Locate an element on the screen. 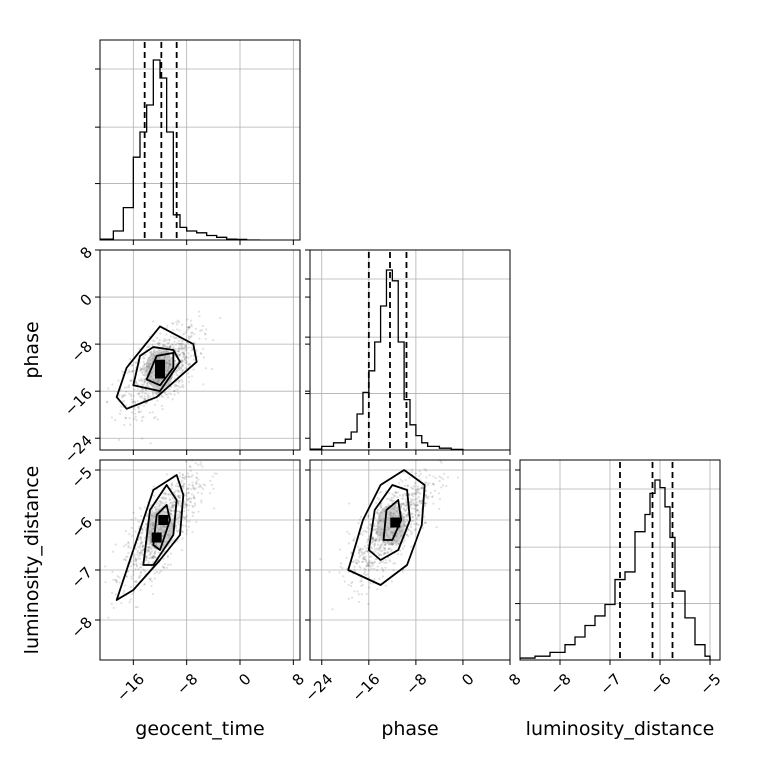 Image resolution: width=760 pixels, height=760 pixels. y-axis-label-phase: phase is located at coordinates (32, 349).